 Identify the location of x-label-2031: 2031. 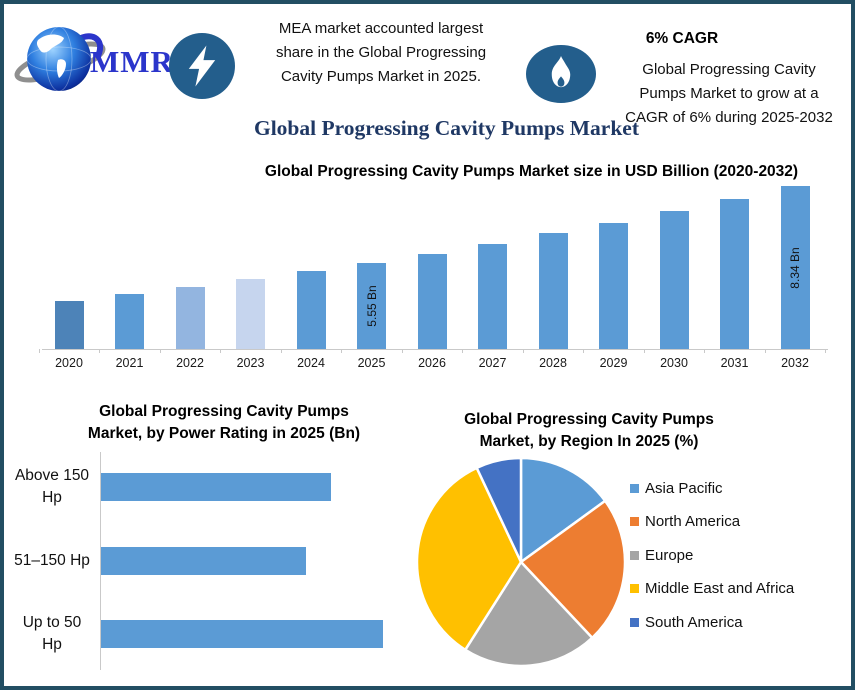
(734, 363).